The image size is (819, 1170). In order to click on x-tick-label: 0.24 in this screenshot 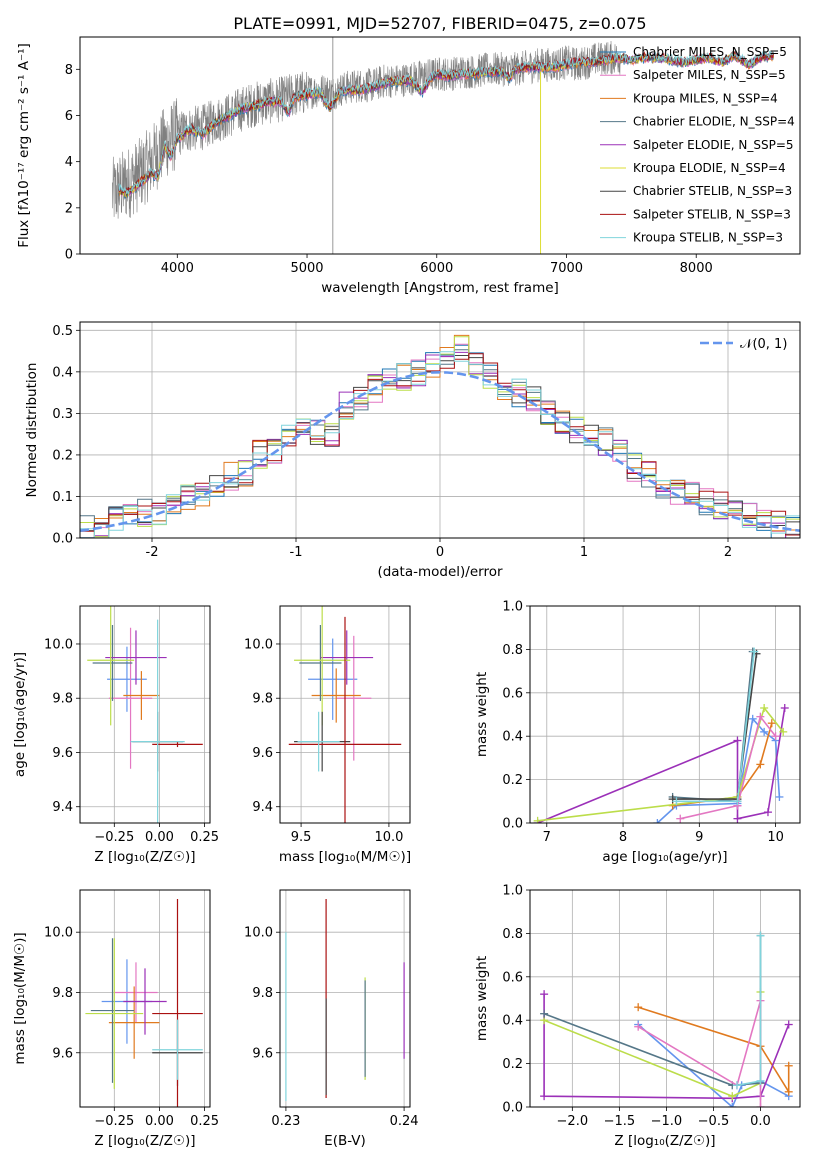, I will do `click(404, 1121)`.